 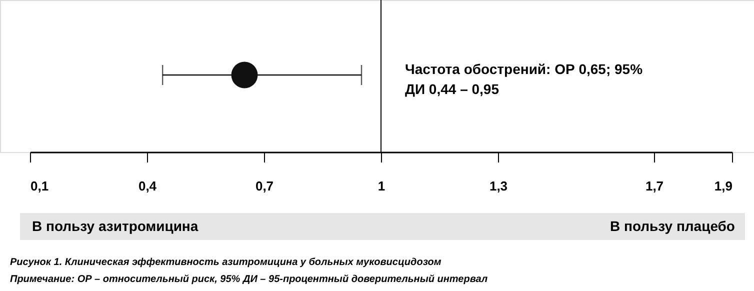 What do you see at coordinates (39, 186) in the screenshot?
I see `x-tick-label: 0,1` at bounding box center [39, 186].